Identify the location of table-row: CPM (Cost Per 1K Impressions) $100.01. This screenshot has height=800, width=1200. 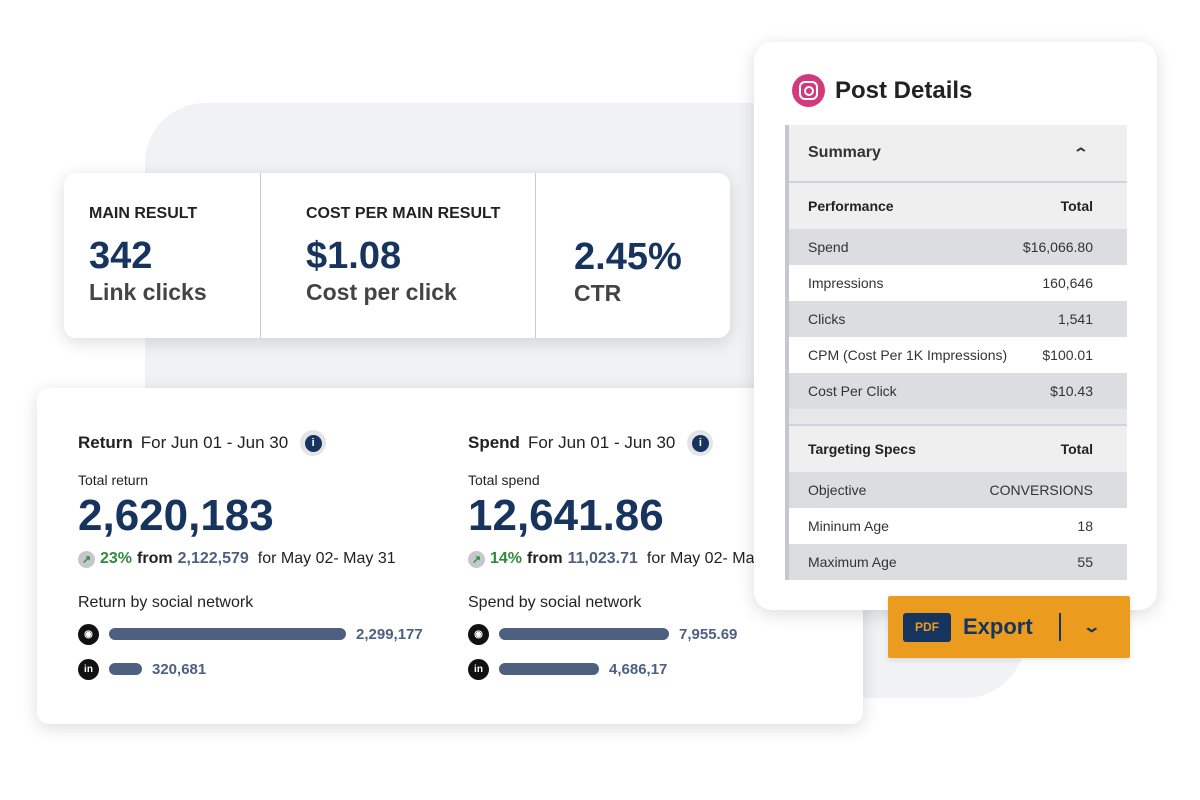
(958, 355).